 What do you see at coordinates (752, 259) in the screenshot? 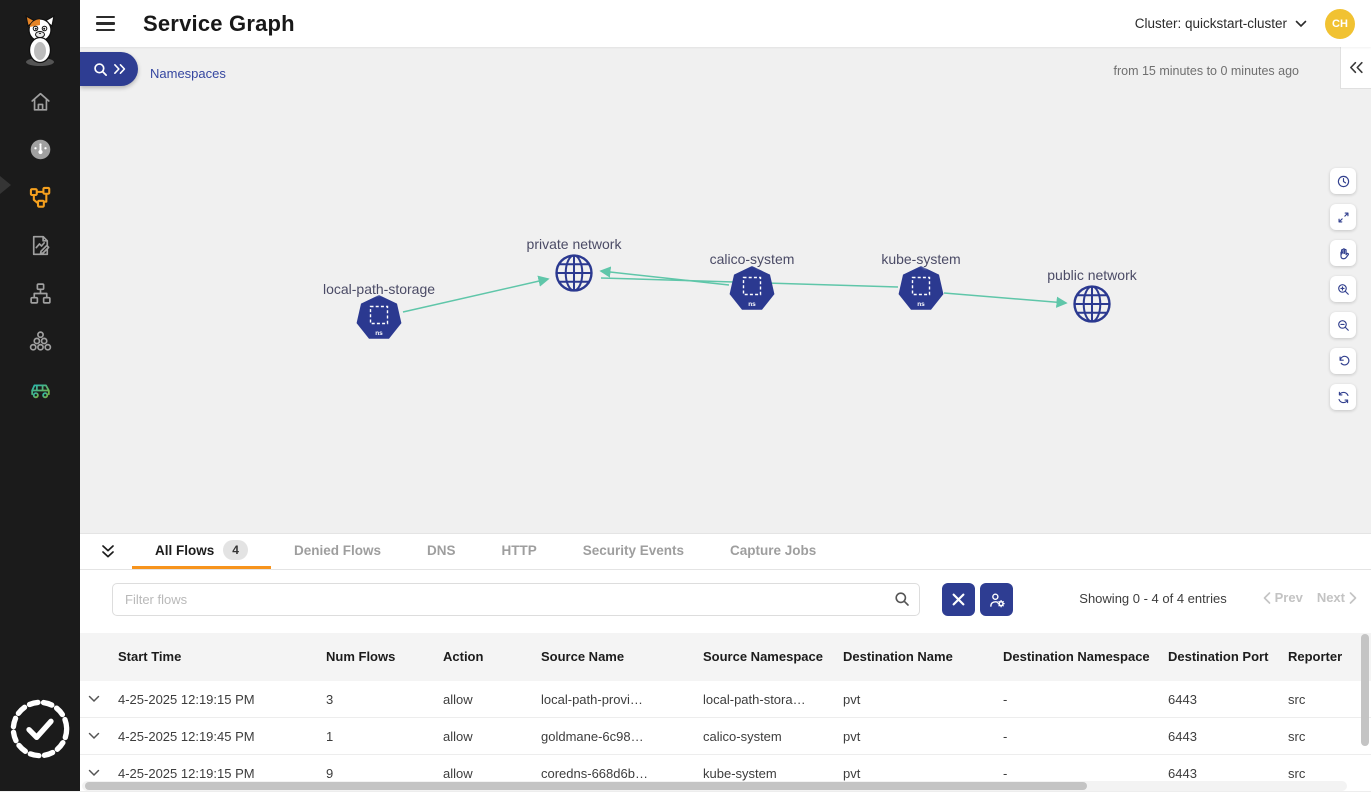
I see `graph-node-label: calico-system` at bounding box center [752, 259].